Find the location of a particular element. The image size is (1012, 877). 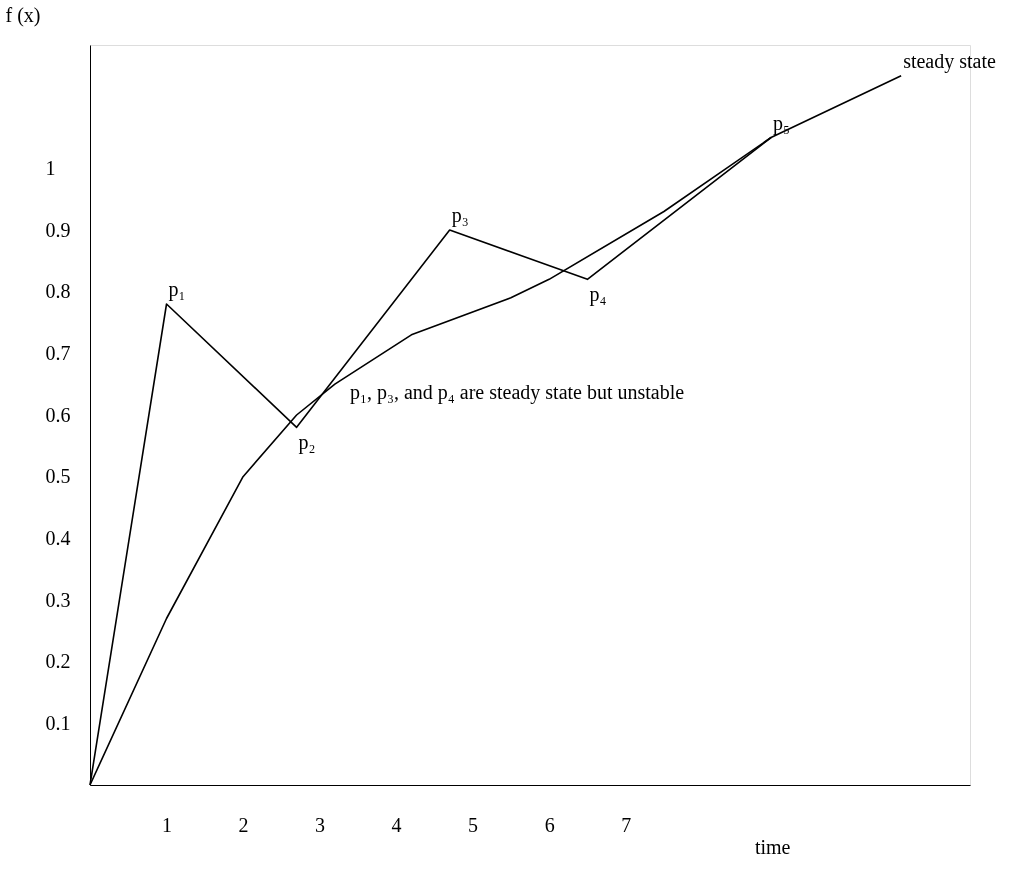

x-tick-label: 4 is located at coordinates (396, 824).